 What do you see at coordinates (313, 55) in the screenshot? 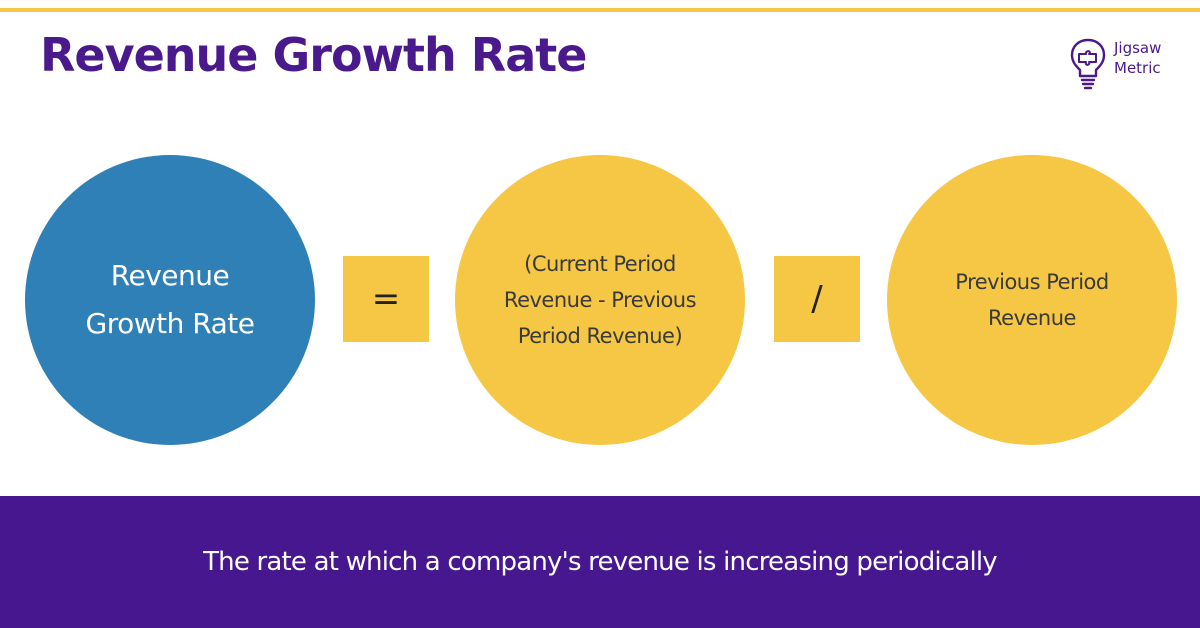
I see `page-title: Revenue Growth Rate` at bounding box center [313, 55].